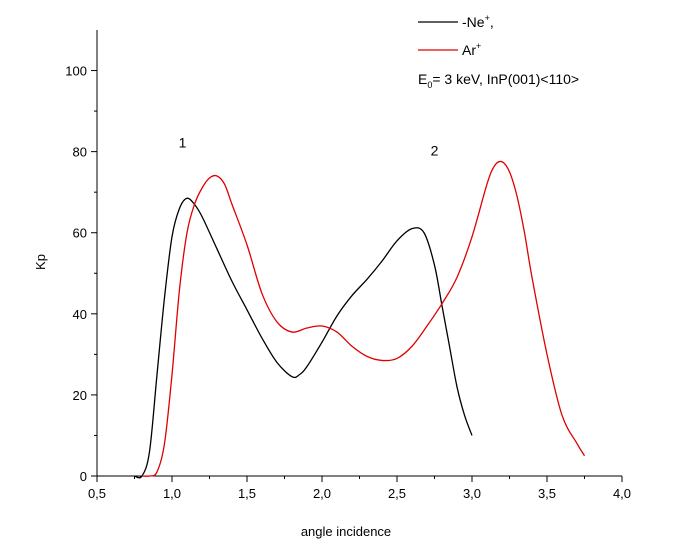 This screenshot has height=541, width=680. I want to click on x-axis-label: angle incidence, so click(346, 531).